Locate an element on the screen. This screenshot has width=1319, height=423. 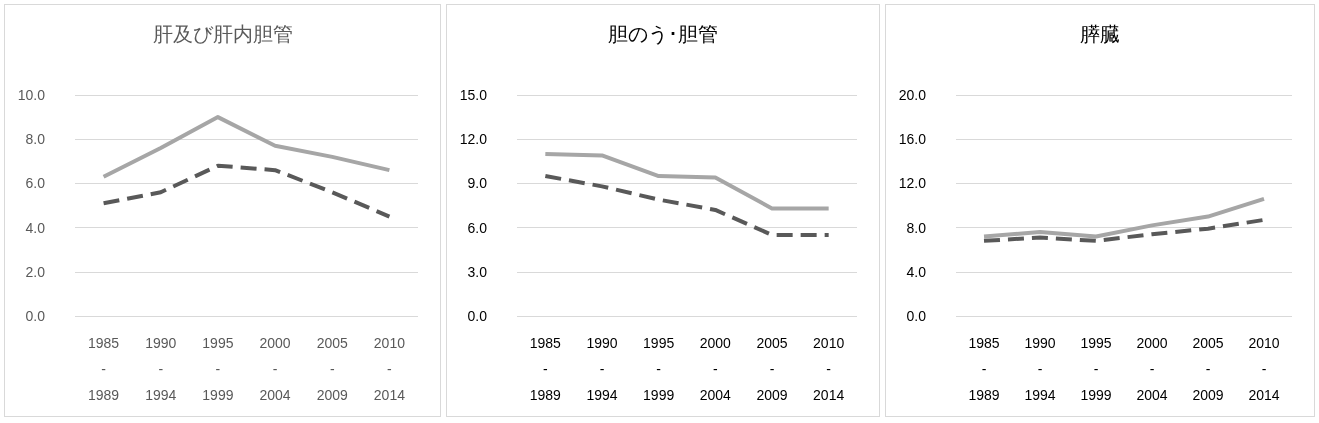
chart-title: 膵臓 is located at coordinates (1100, 34).